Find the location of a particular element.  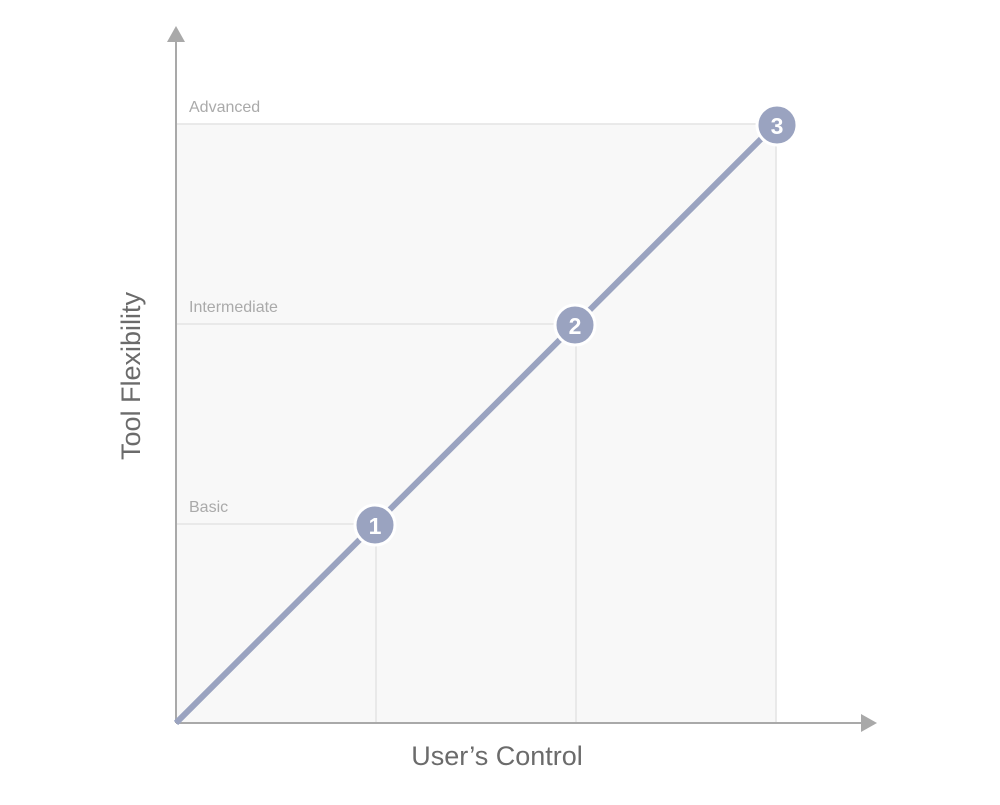

point-label: 2 is located at coordinates (575, 326).